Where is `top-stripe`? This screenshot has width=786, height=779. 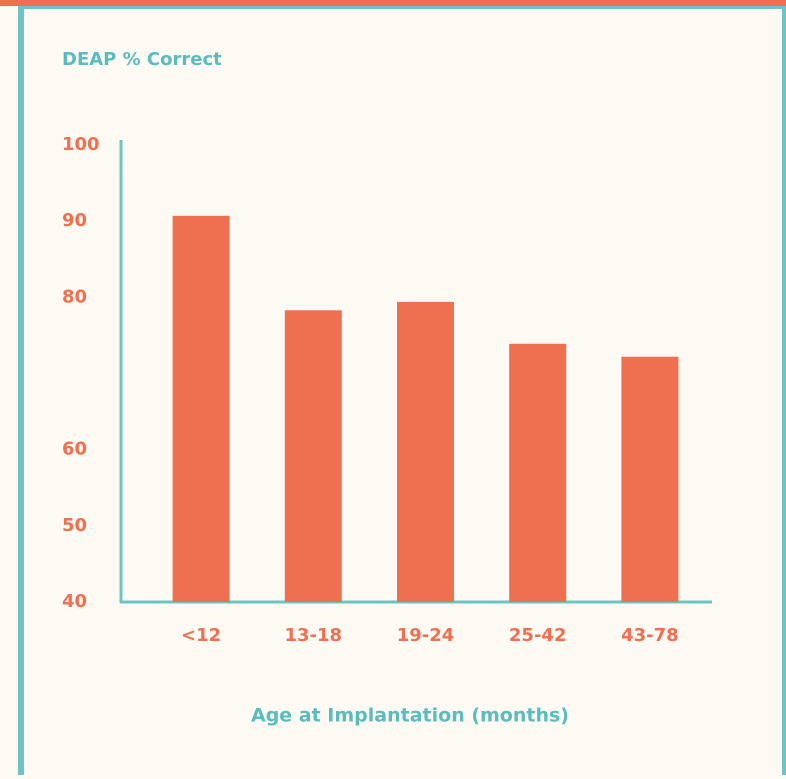 top-stripe is located at coordinates (393, 3).